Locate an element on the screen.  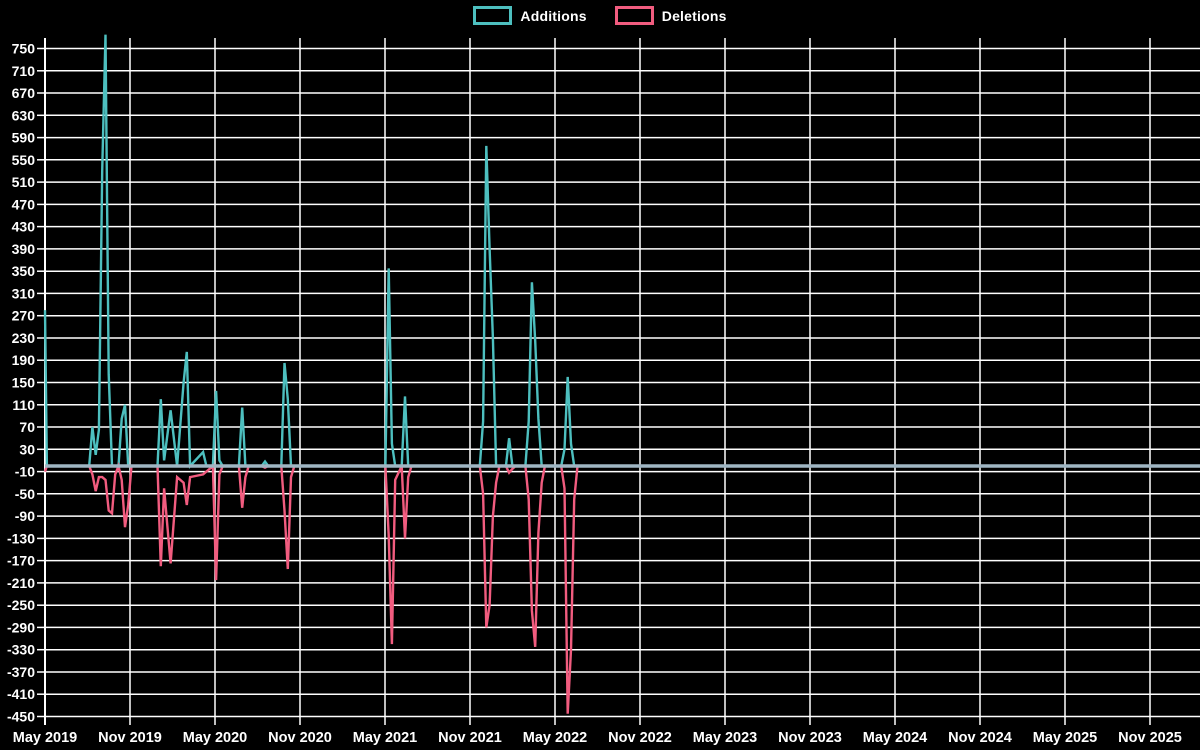
additions-swatch-icon is located at coordinates (493, 15).